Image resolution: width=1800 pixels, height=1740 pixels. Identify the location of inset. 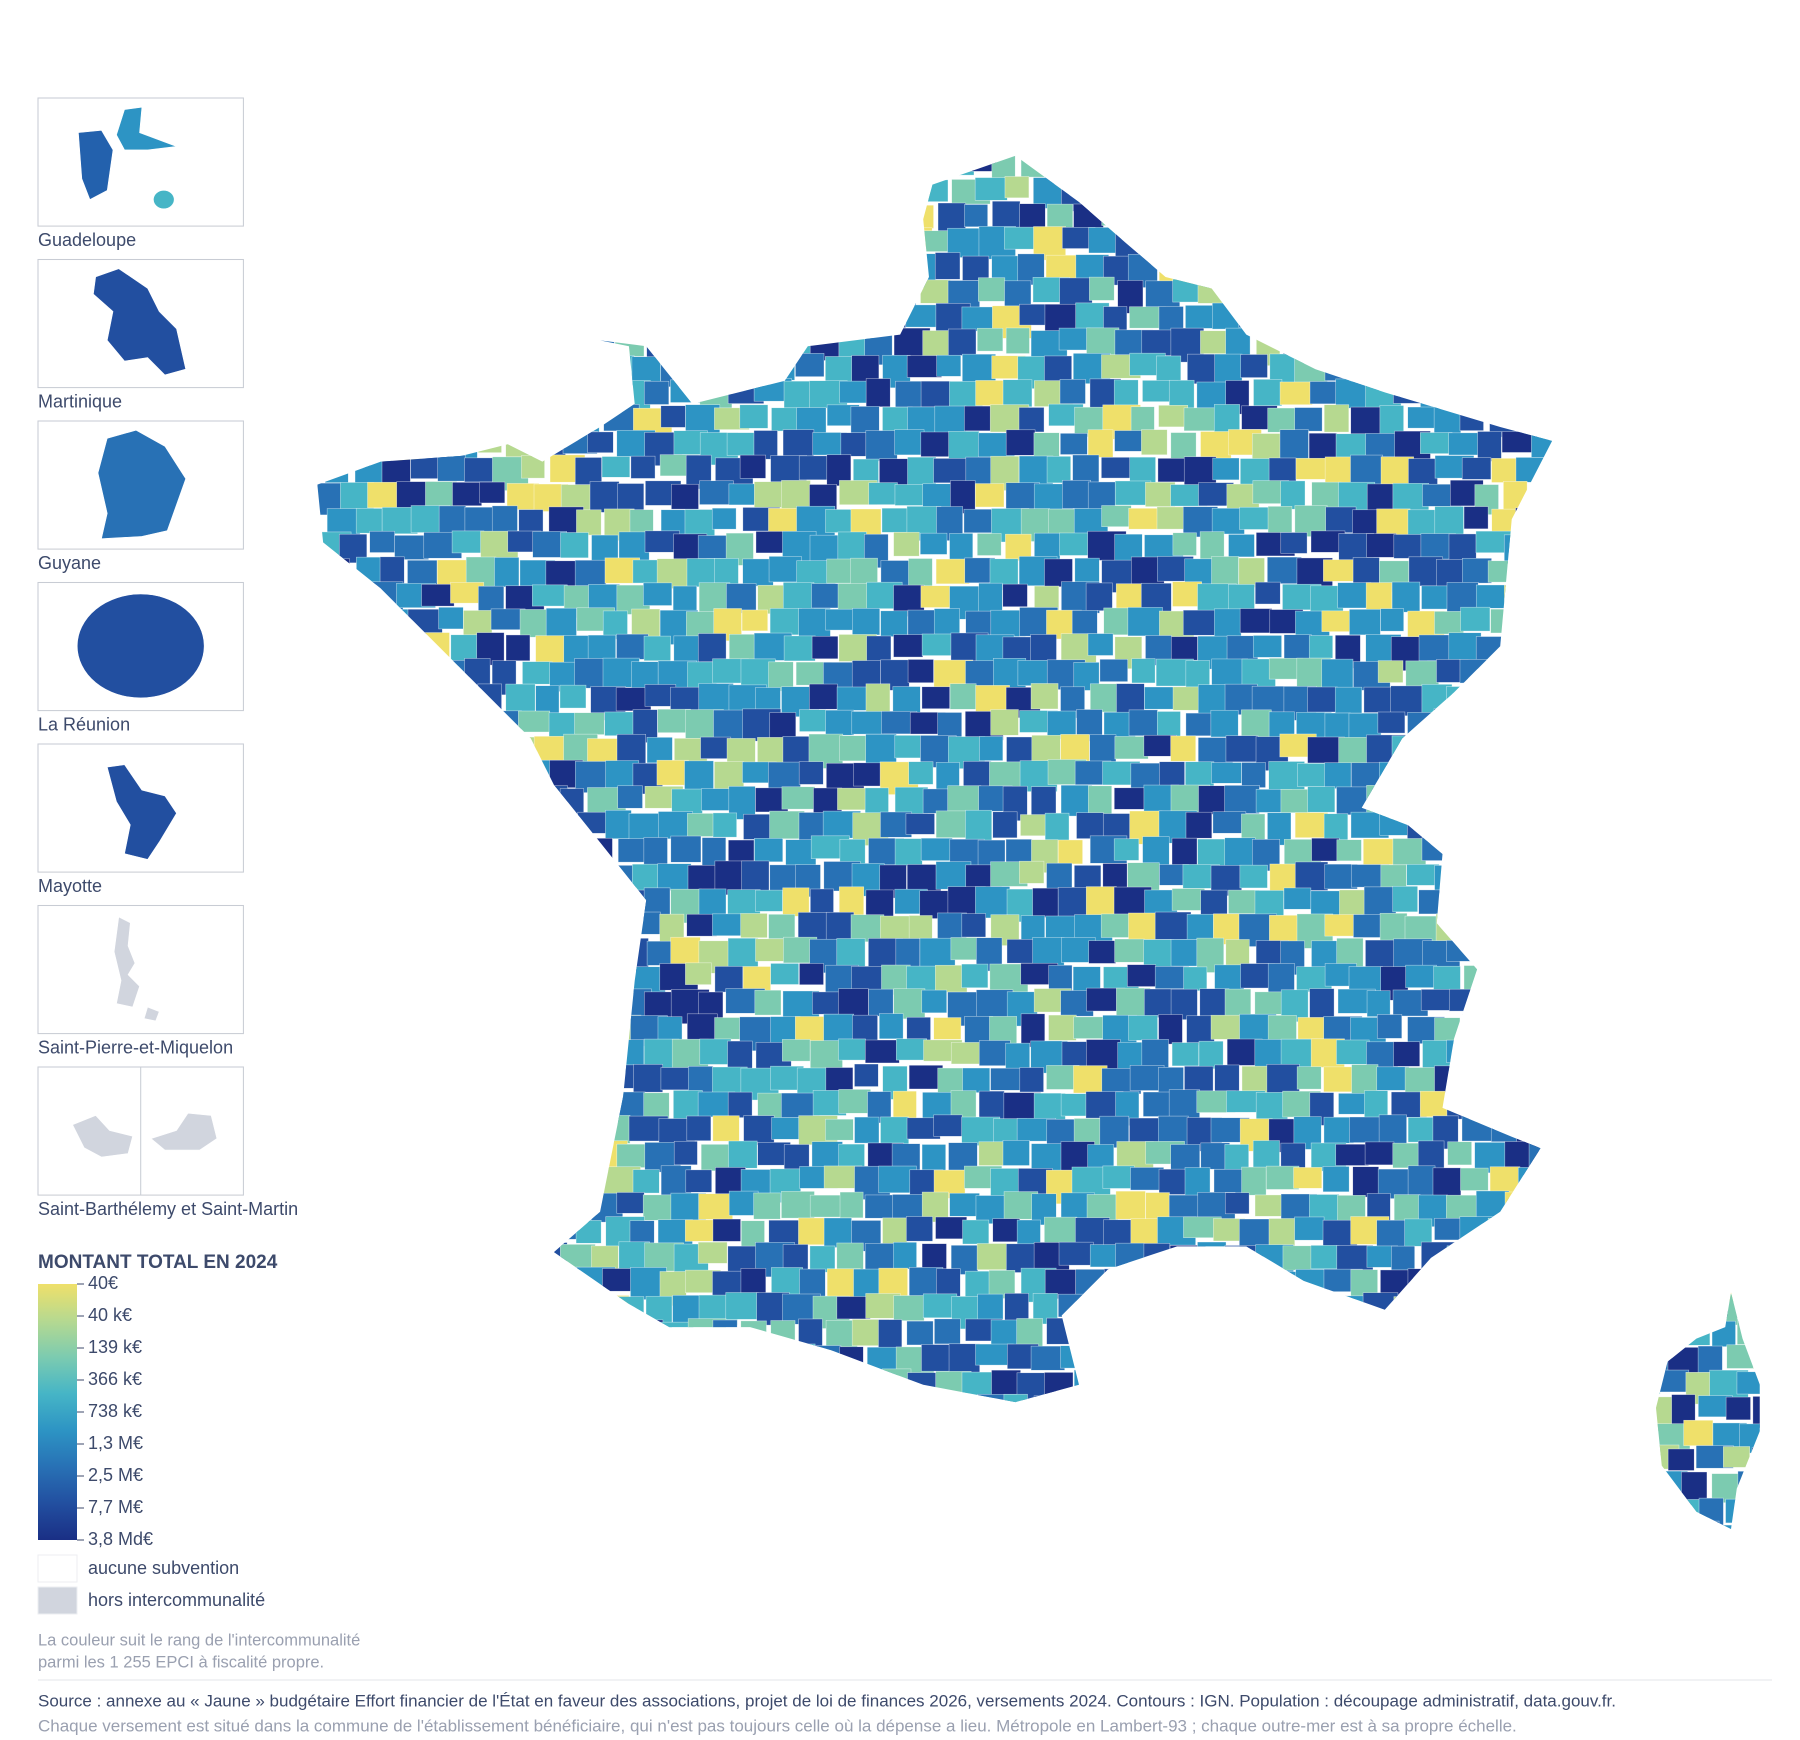
(140, 646).